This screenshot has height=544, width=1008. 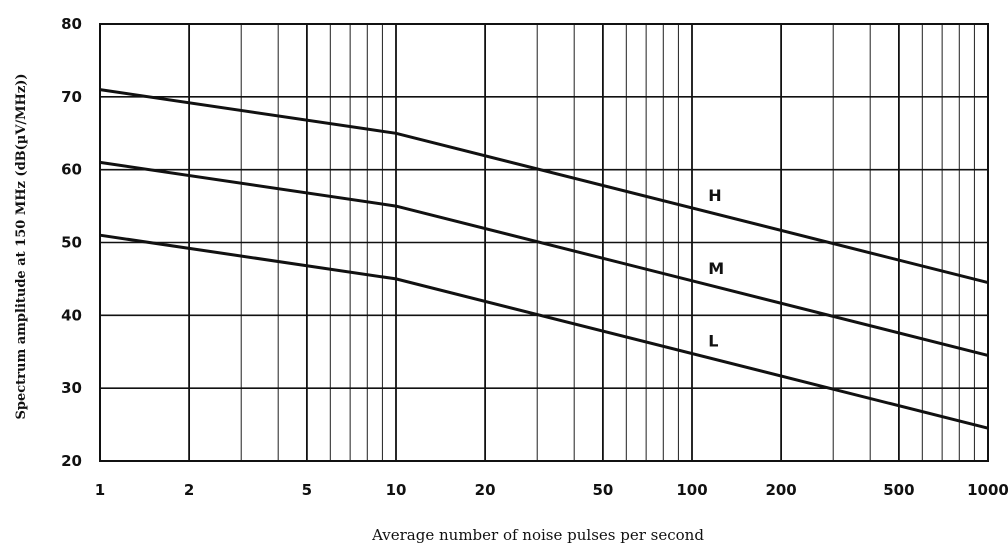 I want to click on y-tick-label: 50, so click(x=71, y=243).